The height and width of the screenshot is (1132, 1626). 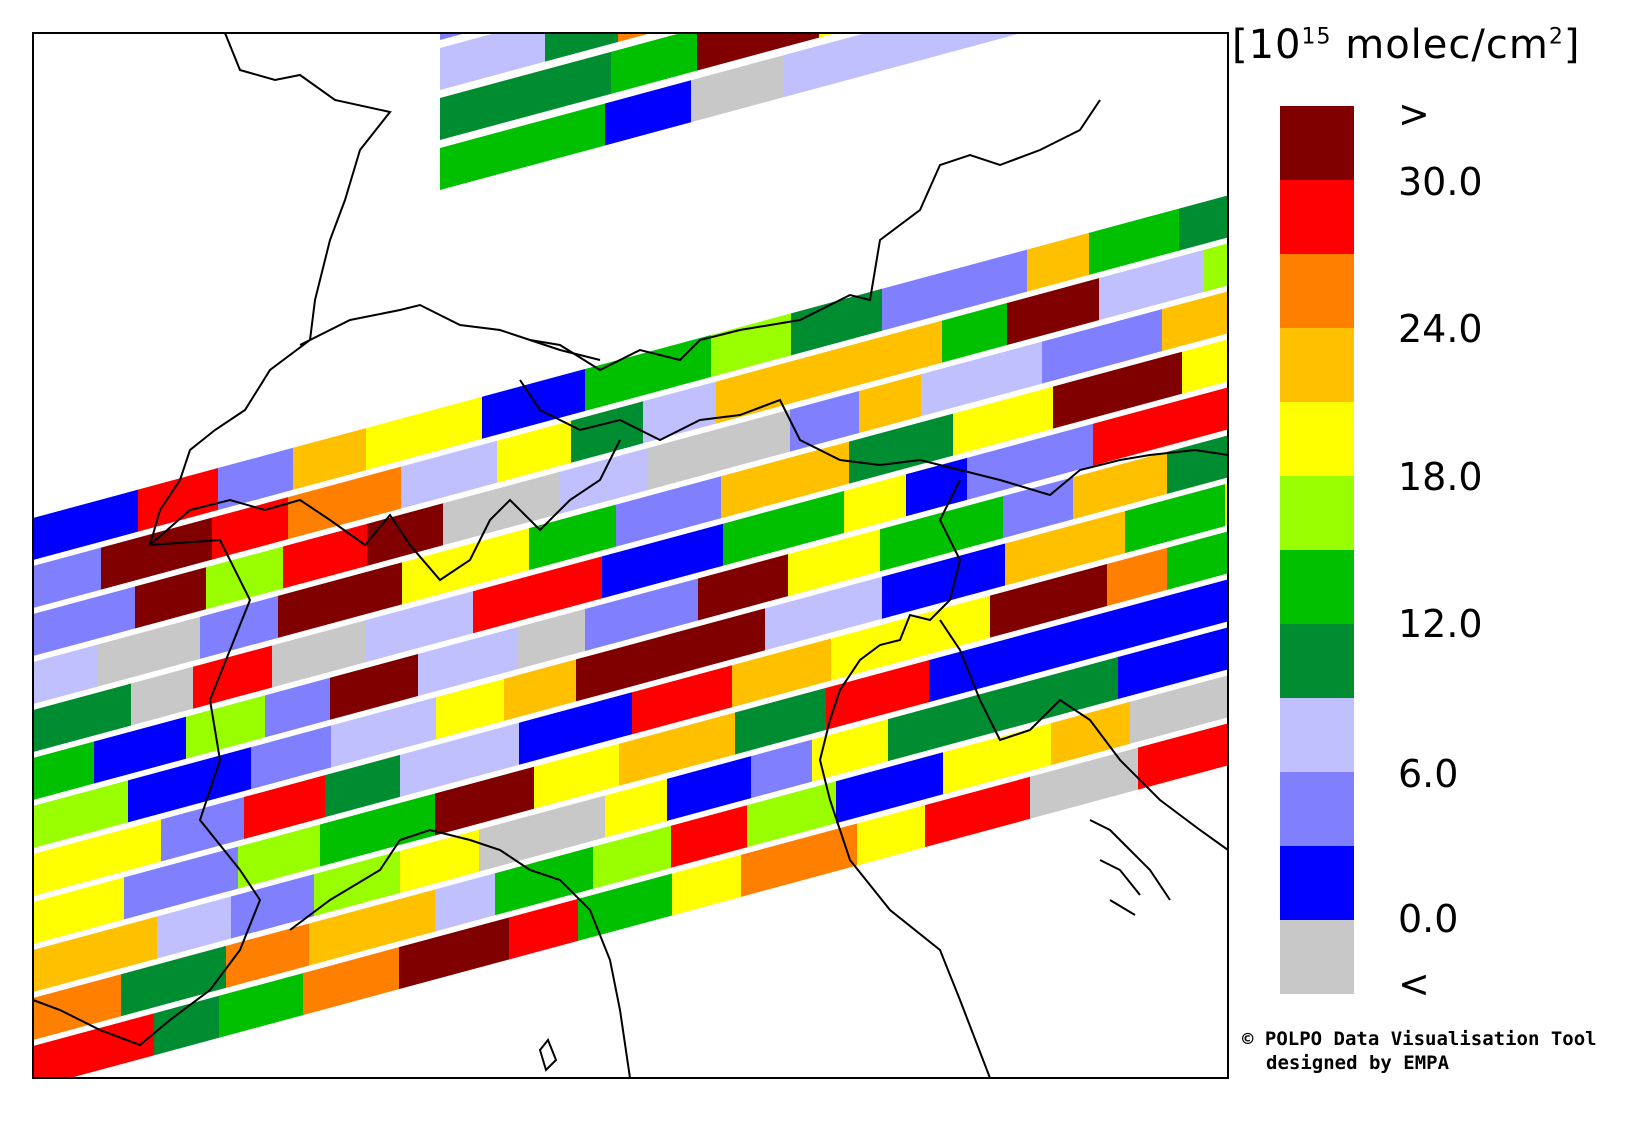 What do you see at coordinates (873, 438) in the screenshot?
I see `border-austria-italy` at bounding box center [873, 438].